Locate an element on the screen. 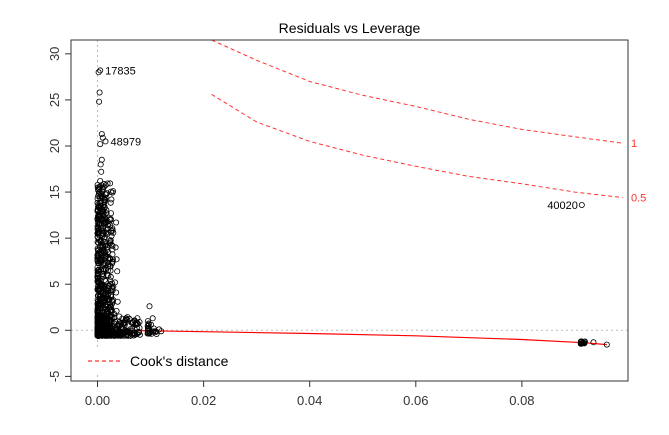 The height and width of the screenshot is (435, 669). x-axis: 0.00 0.02 0.04 0.06 0.08 is located at coordinates (310, 394).